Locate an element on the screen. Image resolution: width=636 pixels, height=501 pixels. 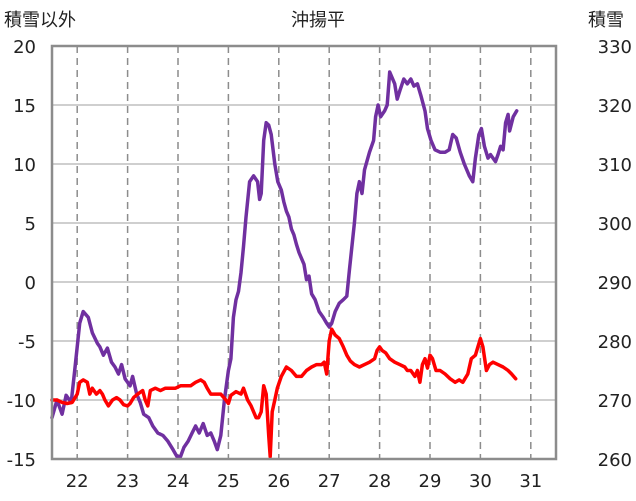
right-tick-label: 310 is located at coordinates (615, 165).